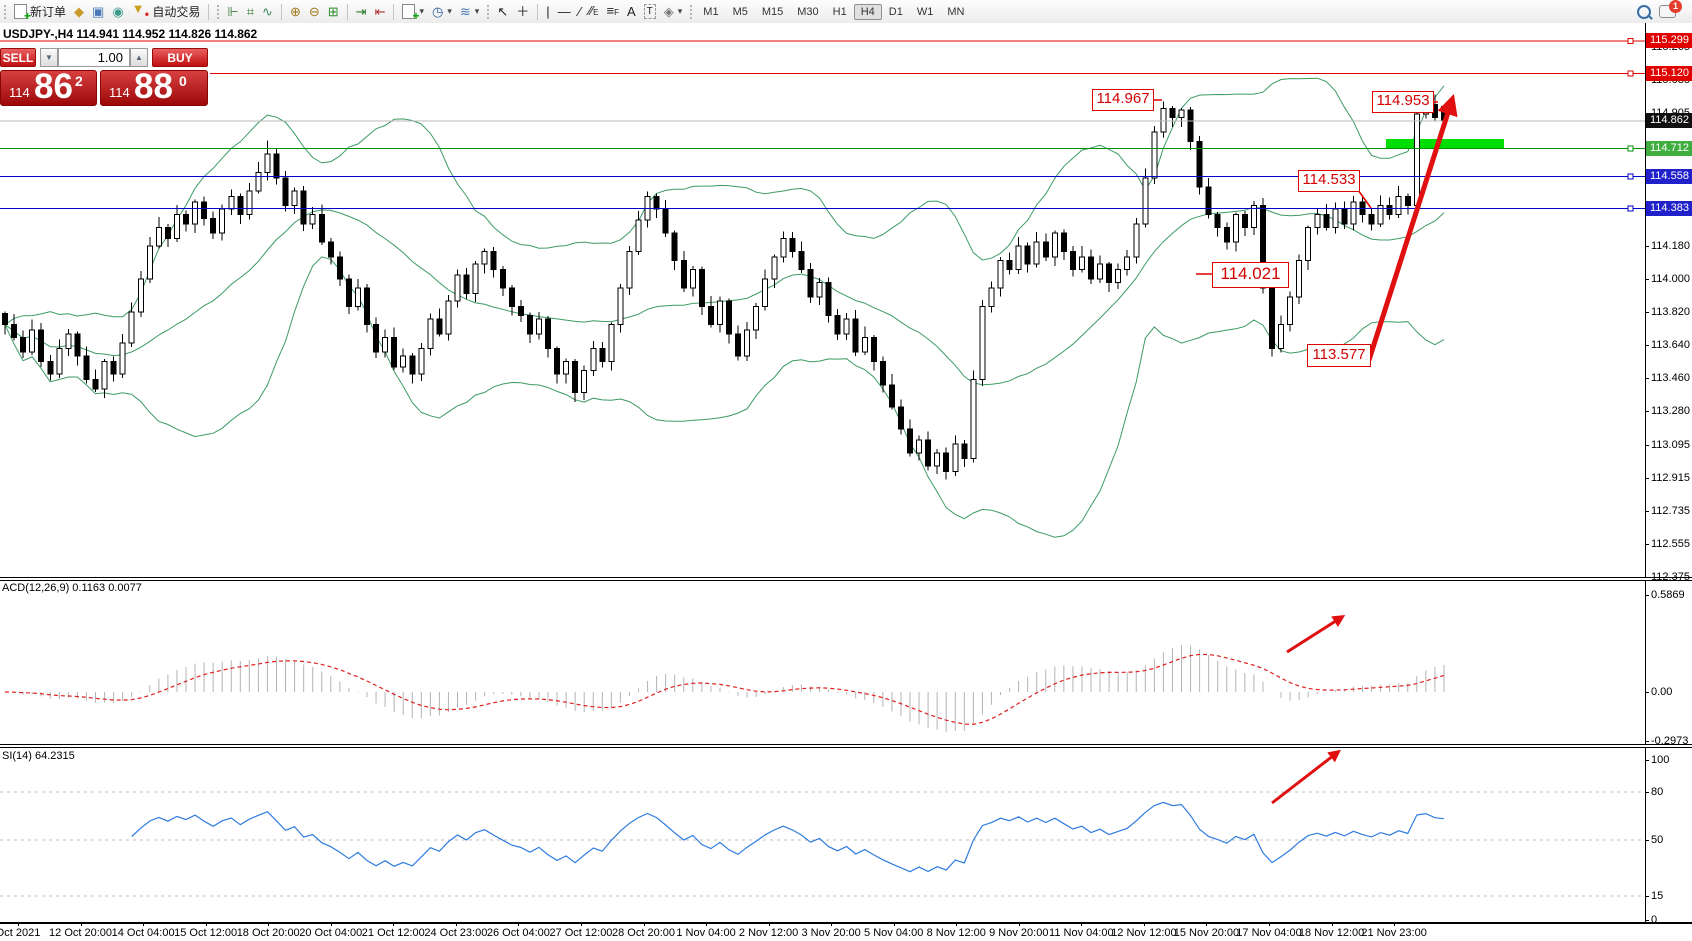 The image size is (1692, 941). What do you see at coordinates (673, 12) in the screenshot?
I see `shapes-button: ◈ ▾` at bounding box center [673, 12].